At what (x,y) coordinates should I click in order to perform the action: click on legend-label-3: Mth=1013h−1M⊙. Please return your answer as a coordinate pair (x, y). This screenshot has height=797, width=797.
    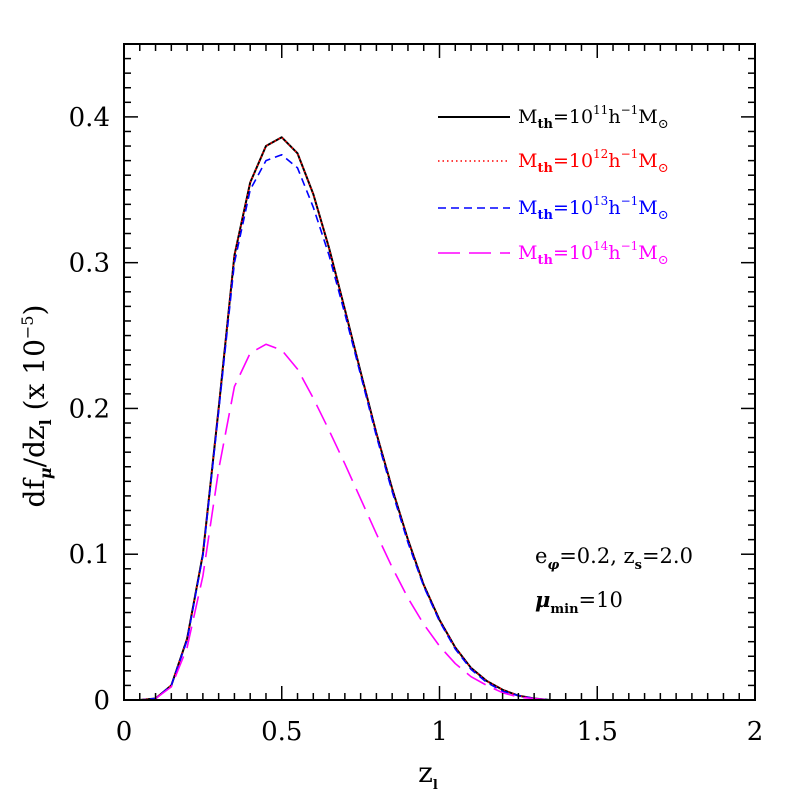
    Looking at the image, I should click on (593, 208).